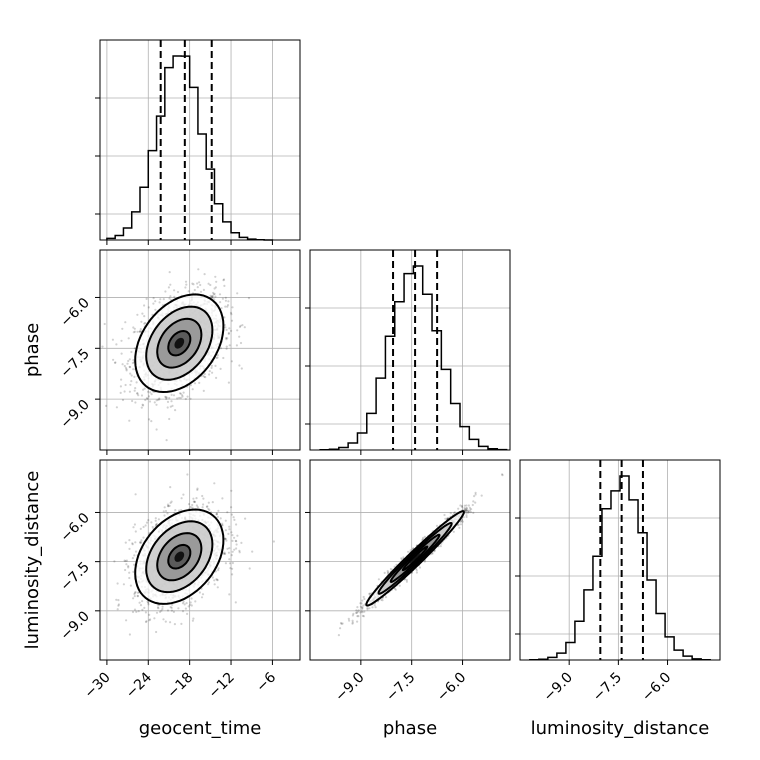 The width and height of the screenshot is (760, 760). I want to click on density-peak, so click(179, 556).